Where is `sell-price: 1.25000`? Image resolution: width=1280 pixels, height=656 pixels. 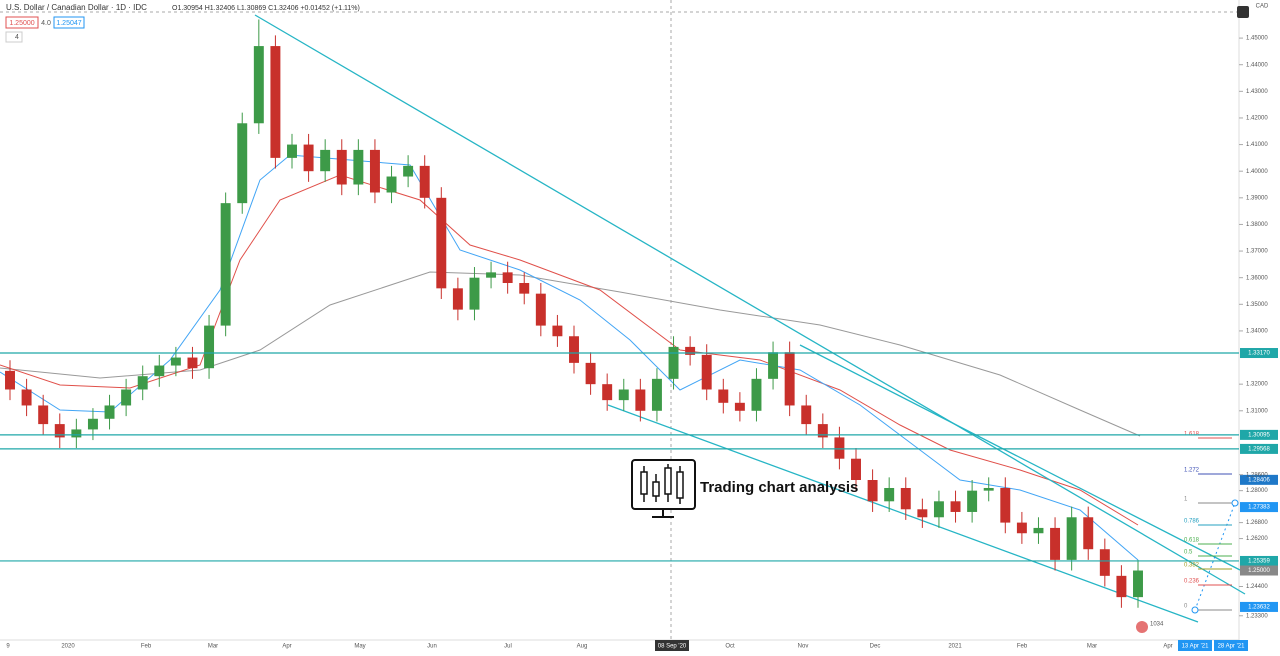
sell-price: 1.25000 is located at coordinates (21, 23).